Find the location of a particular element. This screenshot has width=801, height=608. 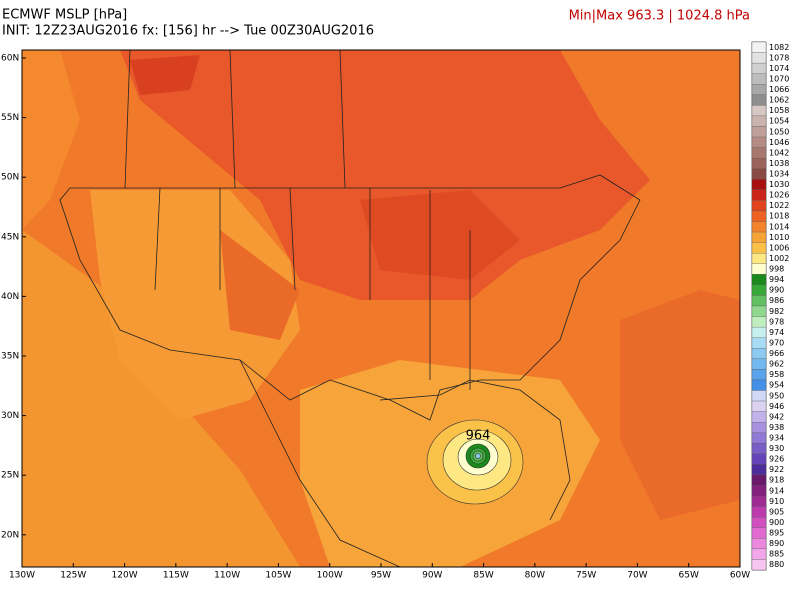

lat-label: 30N is located at coordinates (10, 416).